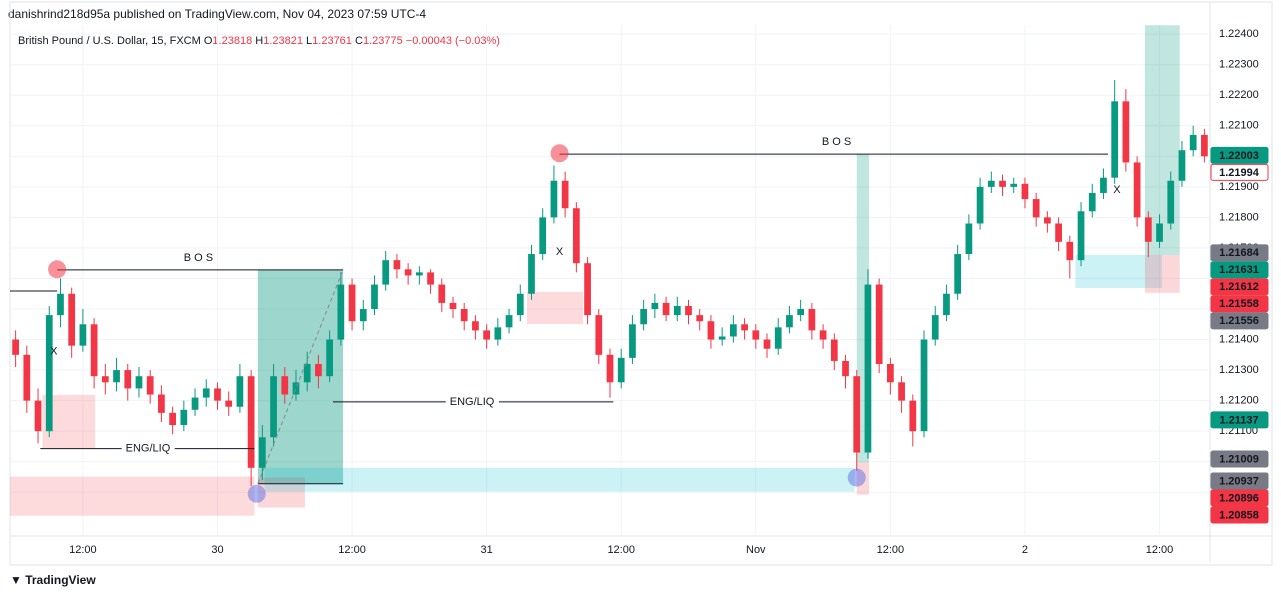 The image size is (1281, 599). I want to click on x-tick-label: 30, so click(217, 550).